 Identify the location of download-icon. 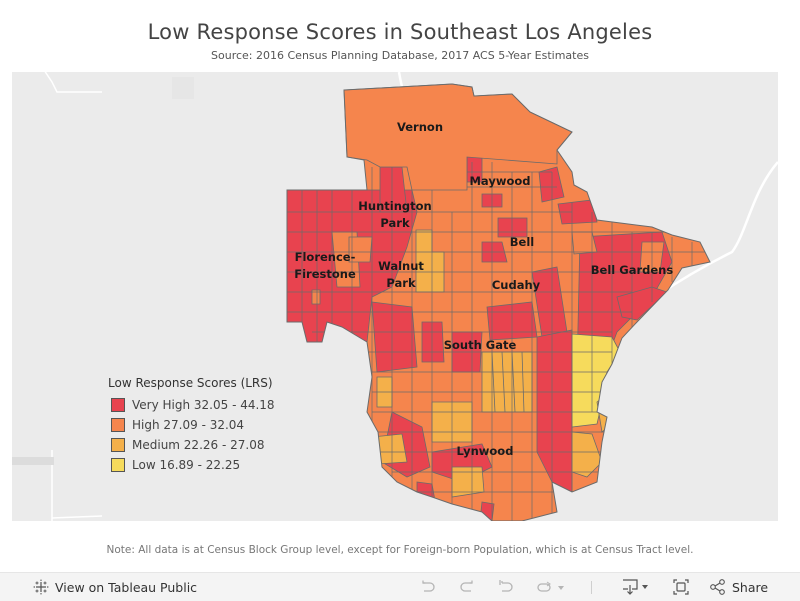
(635, 587).